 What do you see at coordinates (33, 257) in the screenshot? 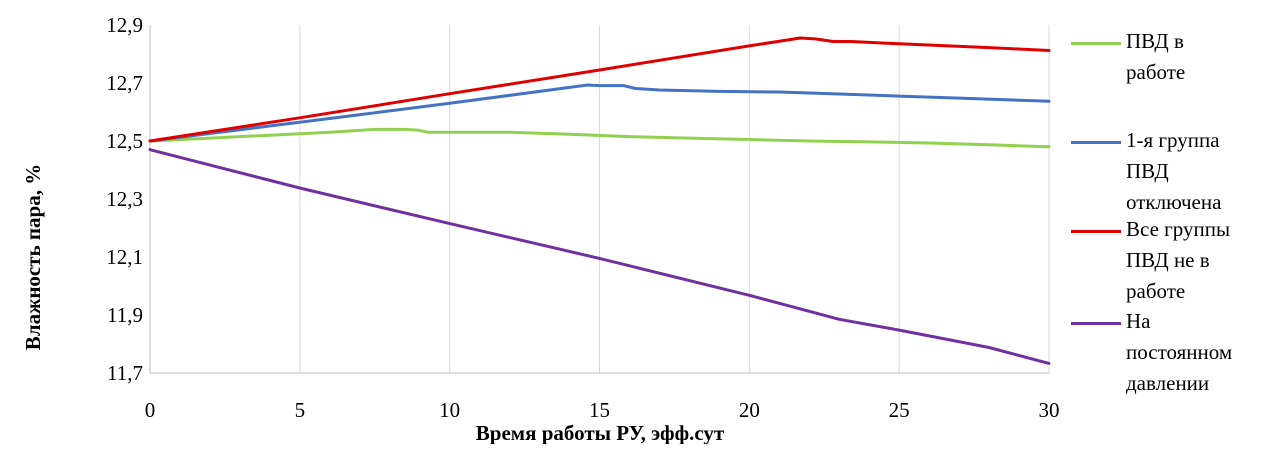
I see `y-axis-title: Влажность пара, %` at bounding box center [33, 257].